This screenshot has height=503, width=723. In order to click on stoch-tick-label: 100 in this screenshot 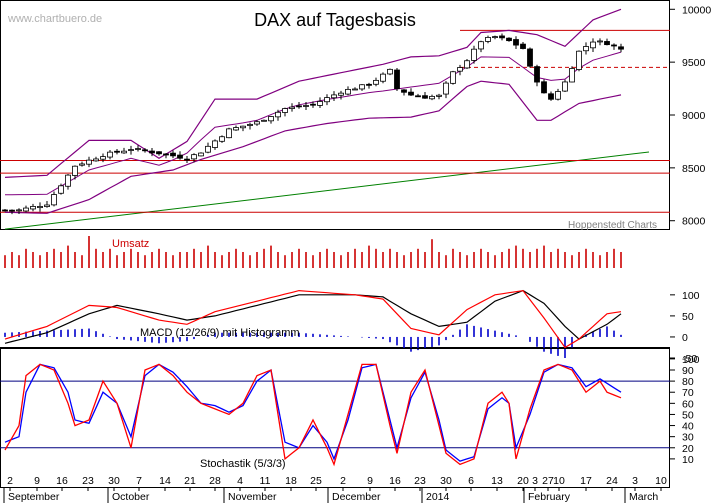, I will do `click(691, 360)`.